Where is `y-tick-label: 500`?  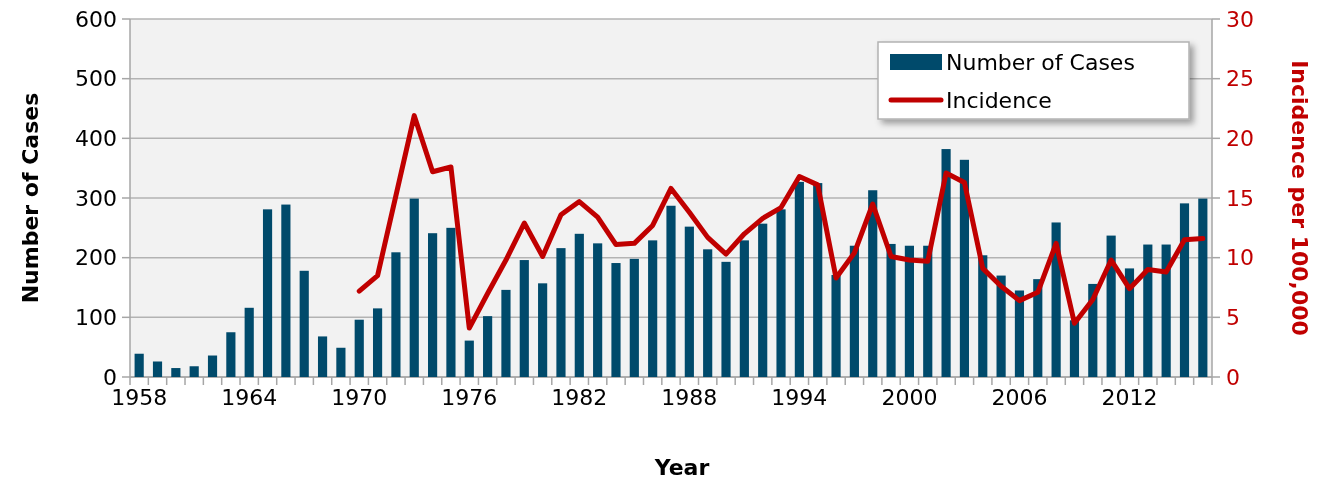 y-tick-label: 500 is located at coordinates (96, 79).